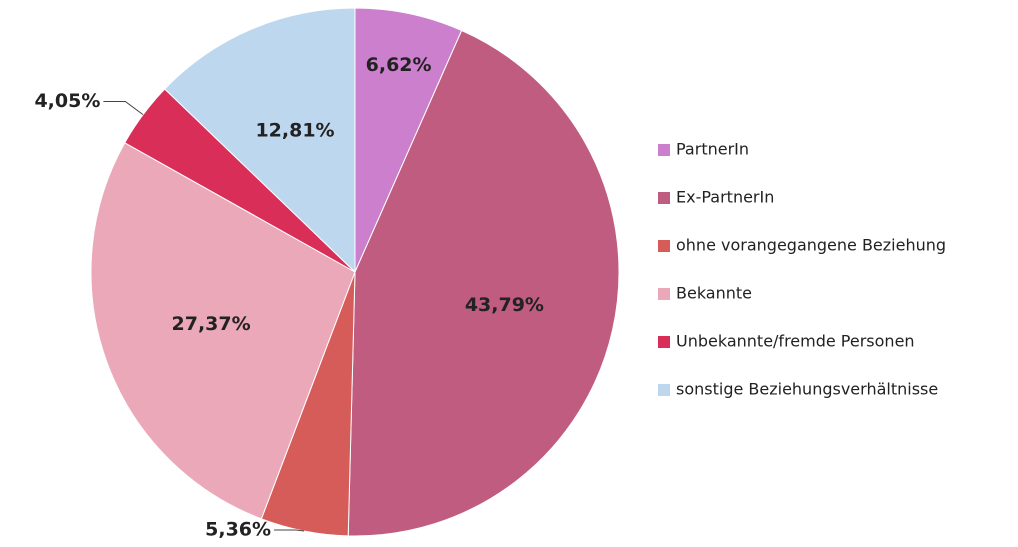  Describe the element at coordinates (807, 389) in the screenshot. I see `legend-label: sonstige Beziehungsverhältnisse` at that location.